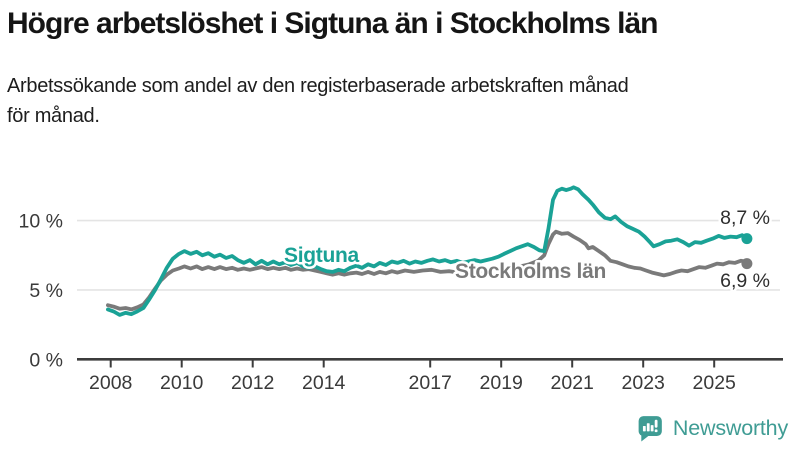 The width and height of the screenshot is (800, 450). I want to click on y-tick-label: 5 %, so click(46, 291).